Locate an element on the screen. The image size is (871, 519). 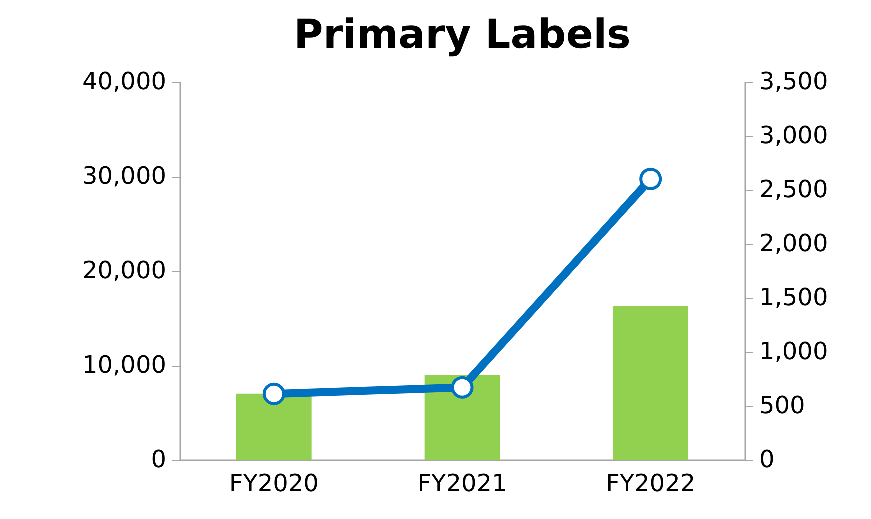
y2-tick-label: 0 is located at coordinates (767, 460).